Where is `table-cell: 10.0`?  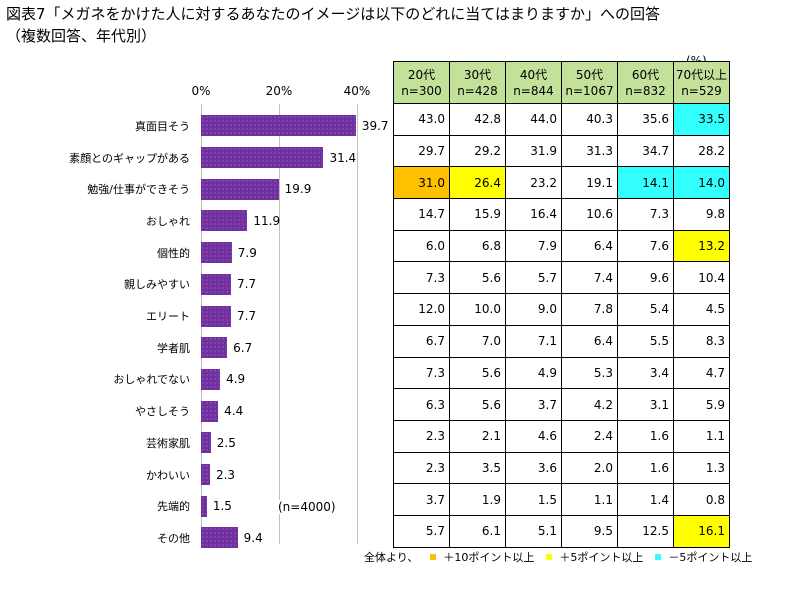
table-cell: 10.0 is located at coordinates (477, 309).